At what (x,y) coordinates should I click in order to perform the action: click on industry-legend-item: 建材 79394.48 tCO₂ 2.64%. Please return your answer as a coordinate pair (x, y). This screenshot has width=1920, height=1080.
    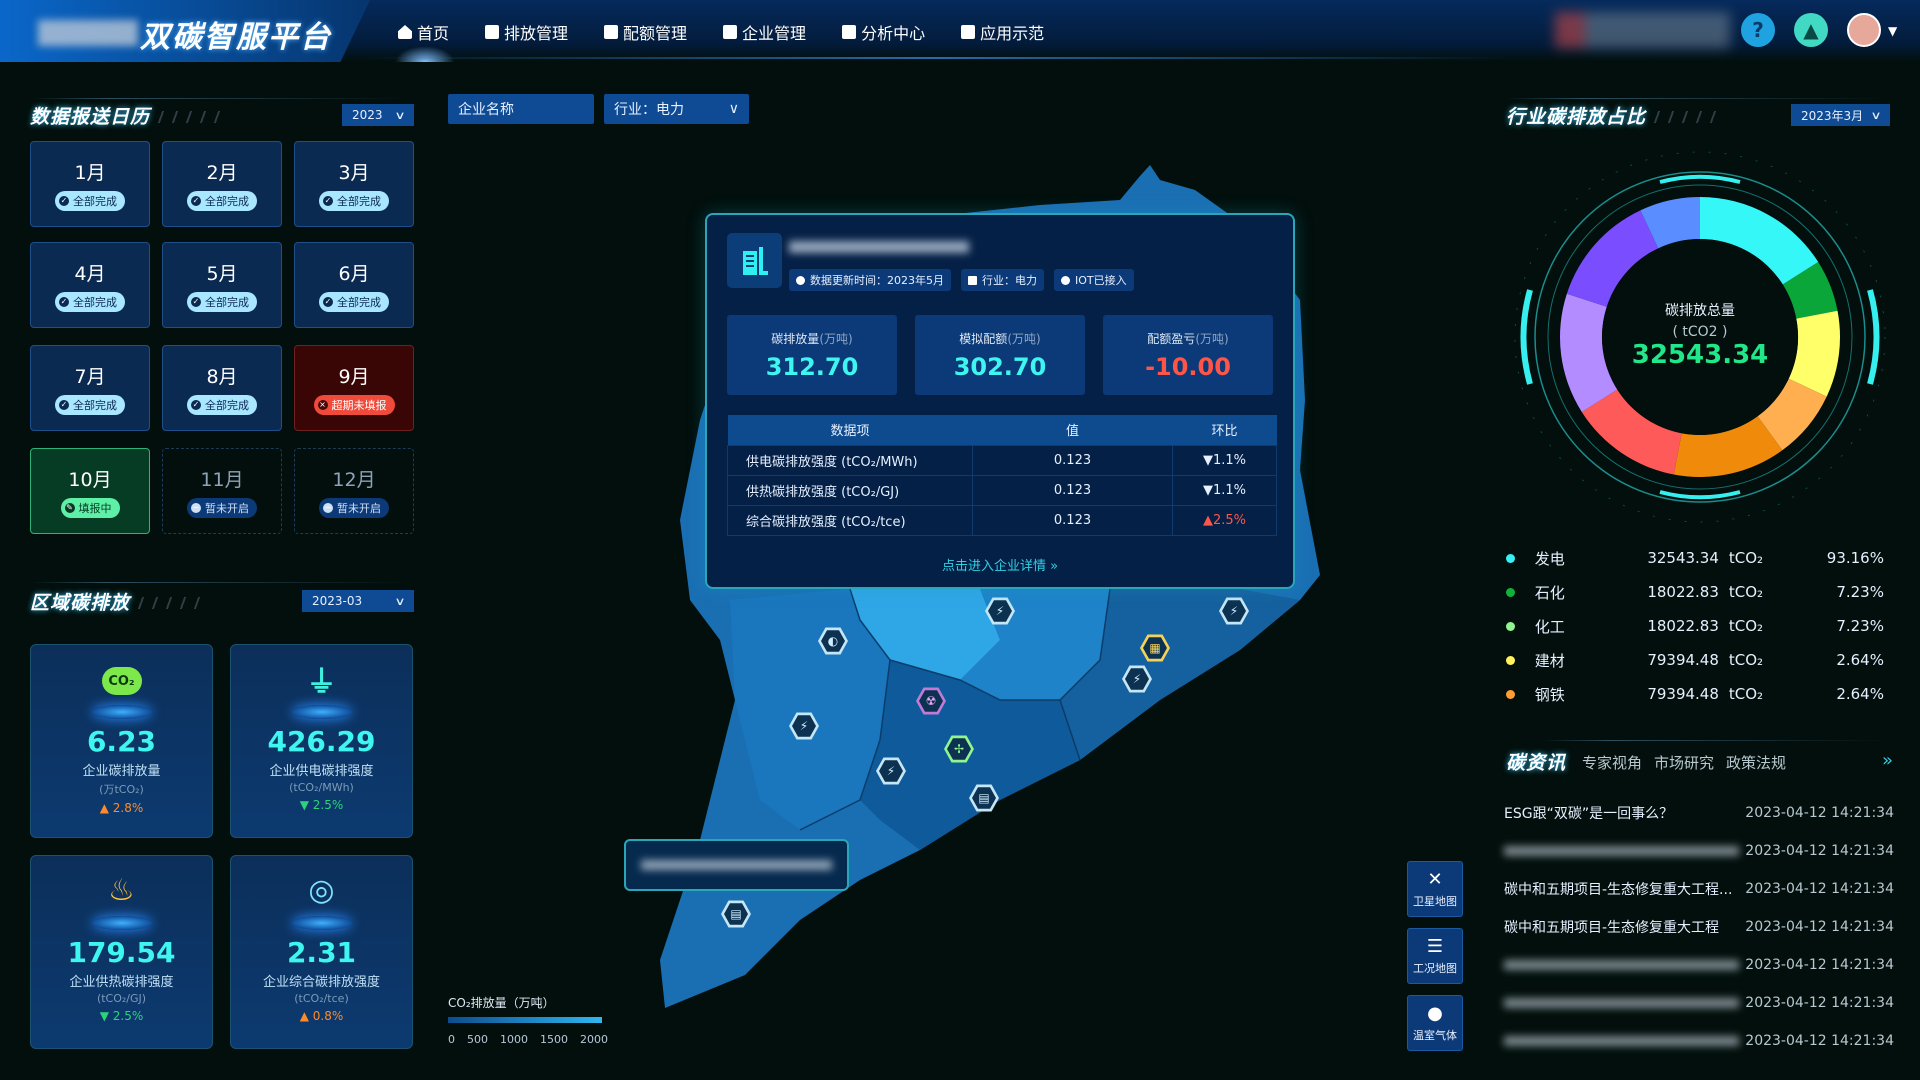
    Looking at the image, I should click on (1694, 660).